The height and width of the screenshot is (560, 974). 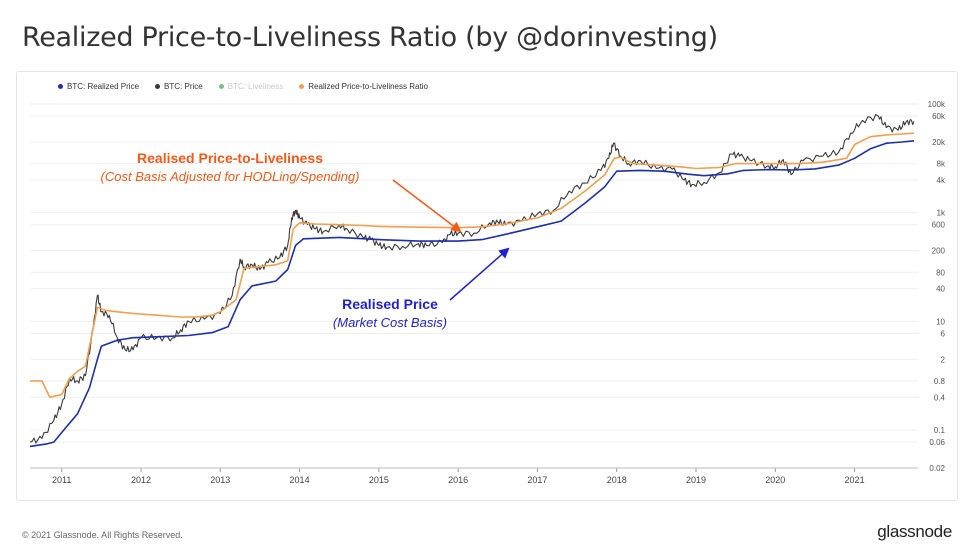 What do you see at coordinates (940, 321) in the screenshot?
I see `y-tick-label-10: 10` at bounding box center [940, 321].